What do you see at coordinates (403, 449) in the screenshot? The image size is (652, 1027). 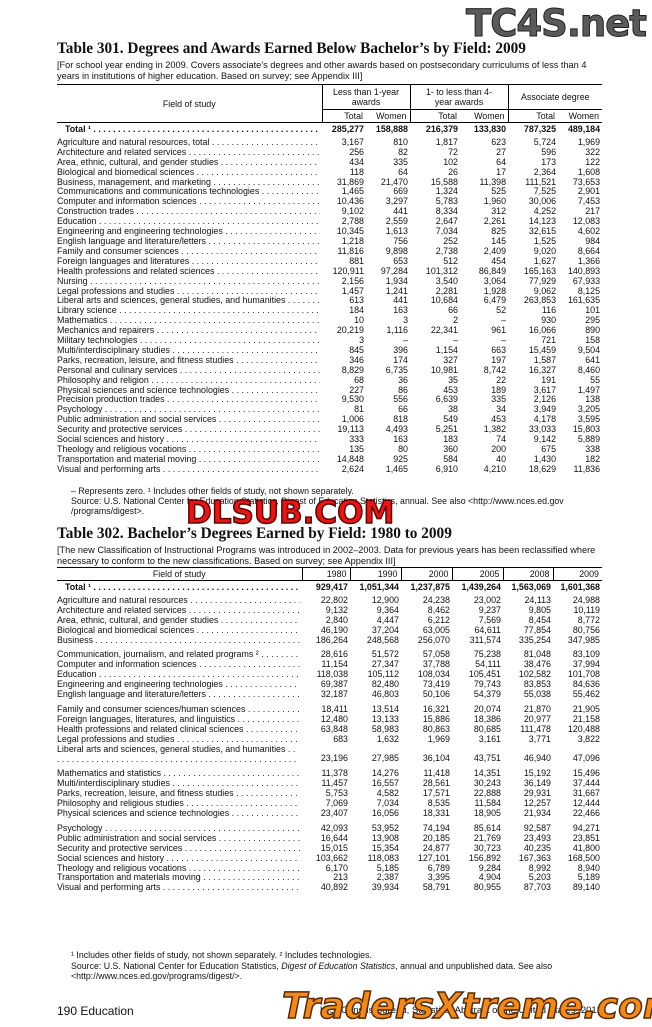 I see `cell: 80` at bounding box center [403, 449].